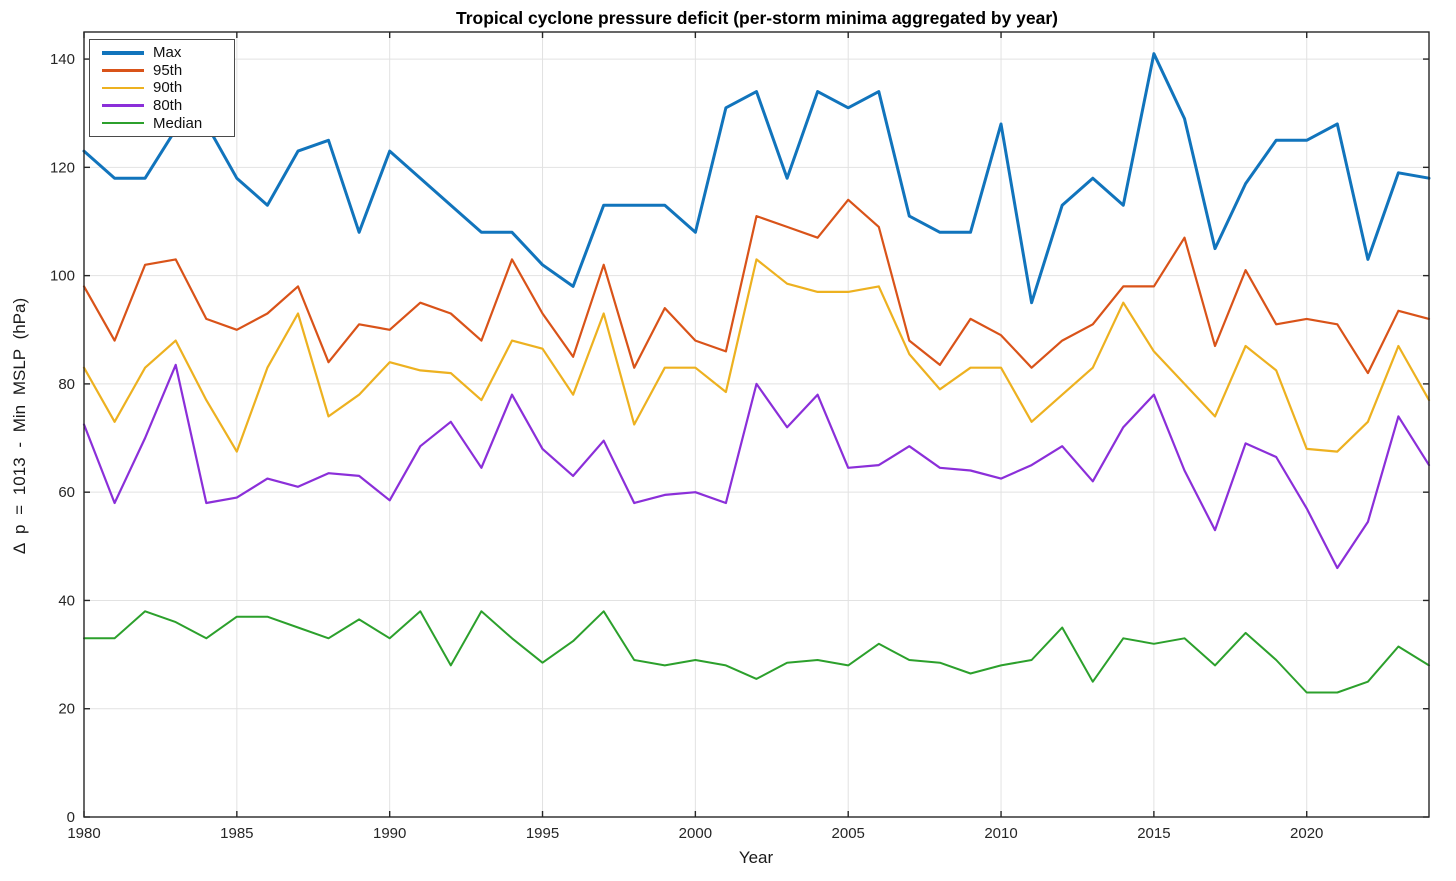 The image size is (1456, 881). I want to click on y-tick-label: 100, so click(62, 276).